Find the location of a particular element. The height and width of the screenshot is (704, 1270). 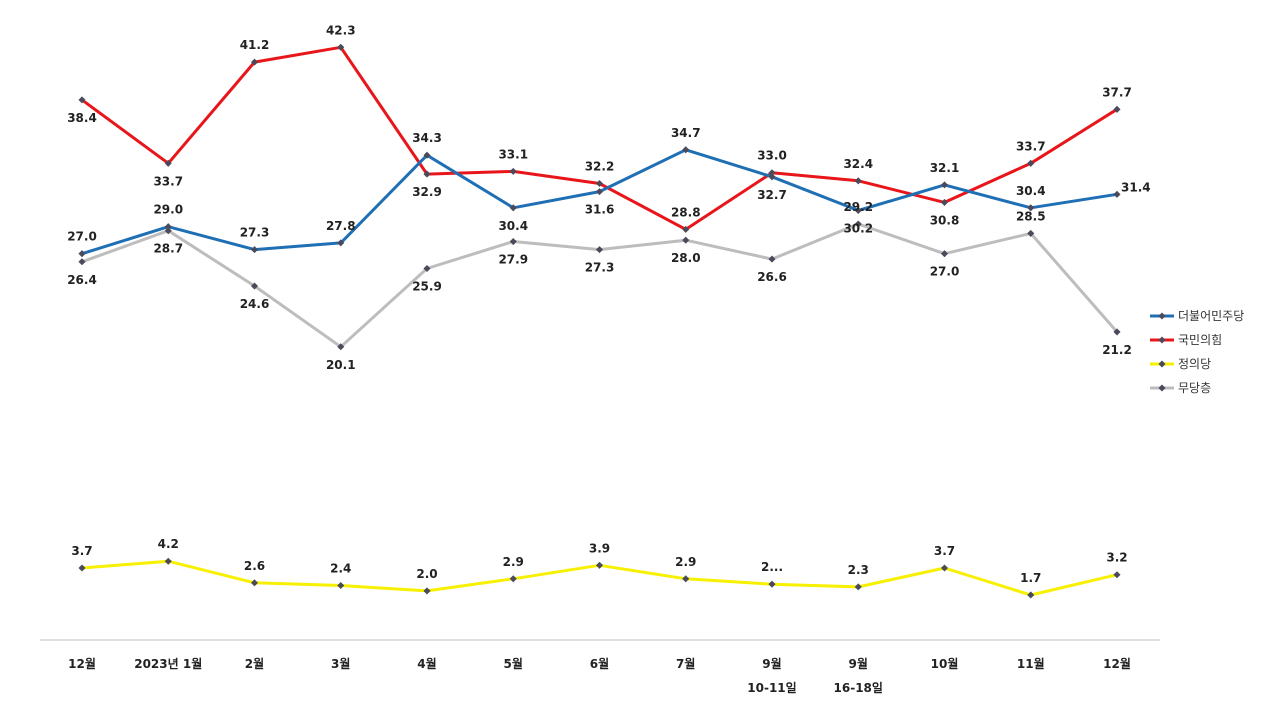

data-label-justice: 4.2 is located at coordinates (168, 544).